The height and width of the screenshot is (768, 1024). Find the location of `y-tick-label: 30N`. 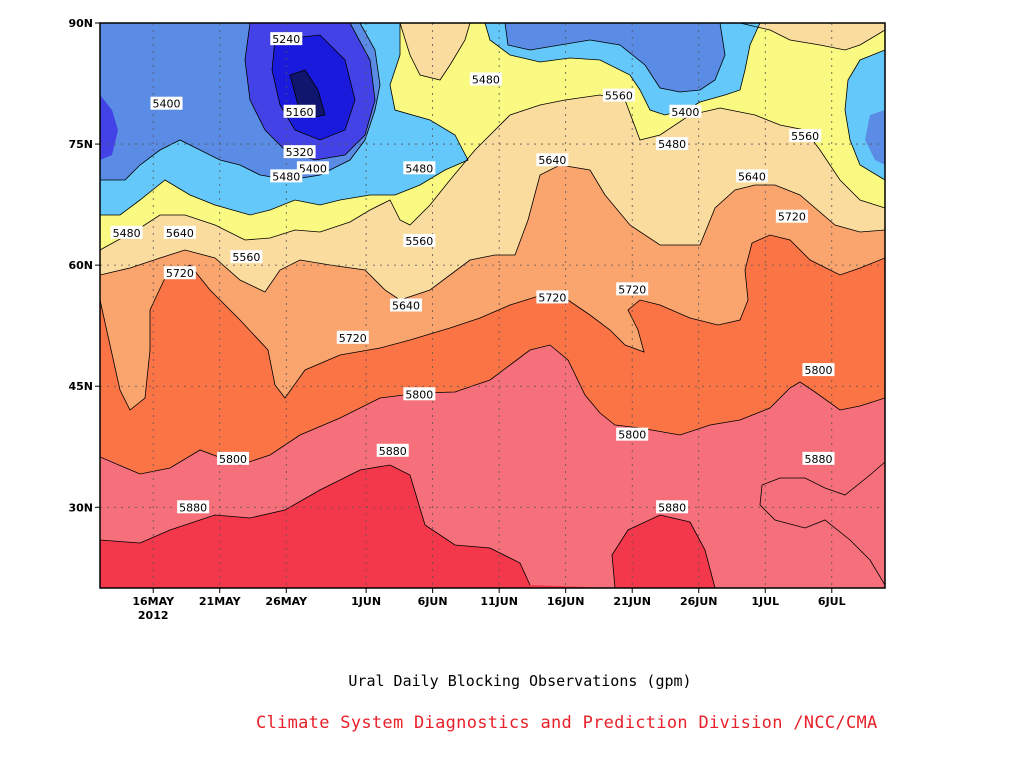

y-tick-label: 30N is located at coordinates (80, 507).